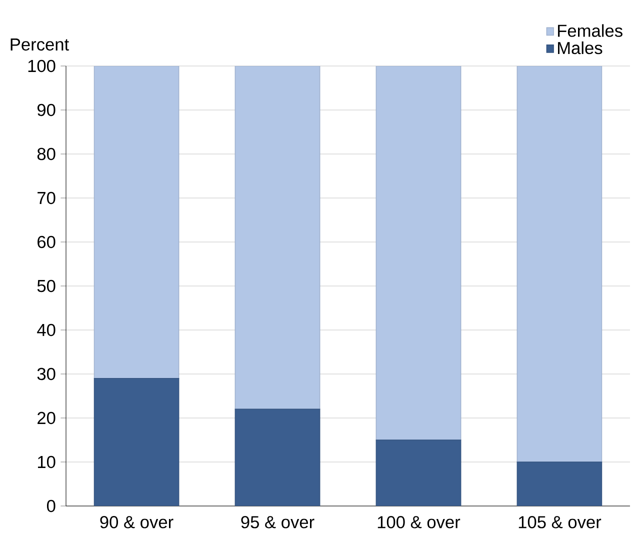  What do you see at coordinates (51, 506) in the screenshot?
I see `y-tick-label: 0` at bounding box center [51, 506].